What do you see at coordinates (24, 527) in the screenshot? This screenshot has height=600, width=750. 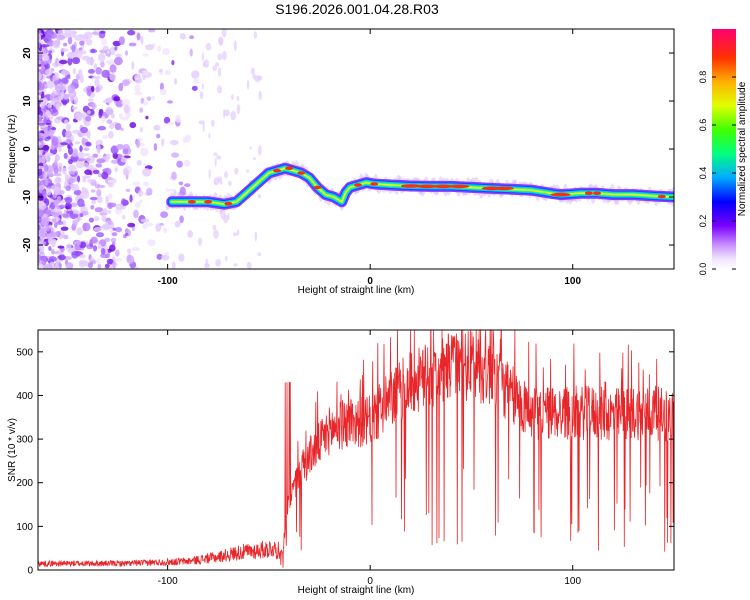 I see `y-tick-label: 100` at bounding box center [24, 527].